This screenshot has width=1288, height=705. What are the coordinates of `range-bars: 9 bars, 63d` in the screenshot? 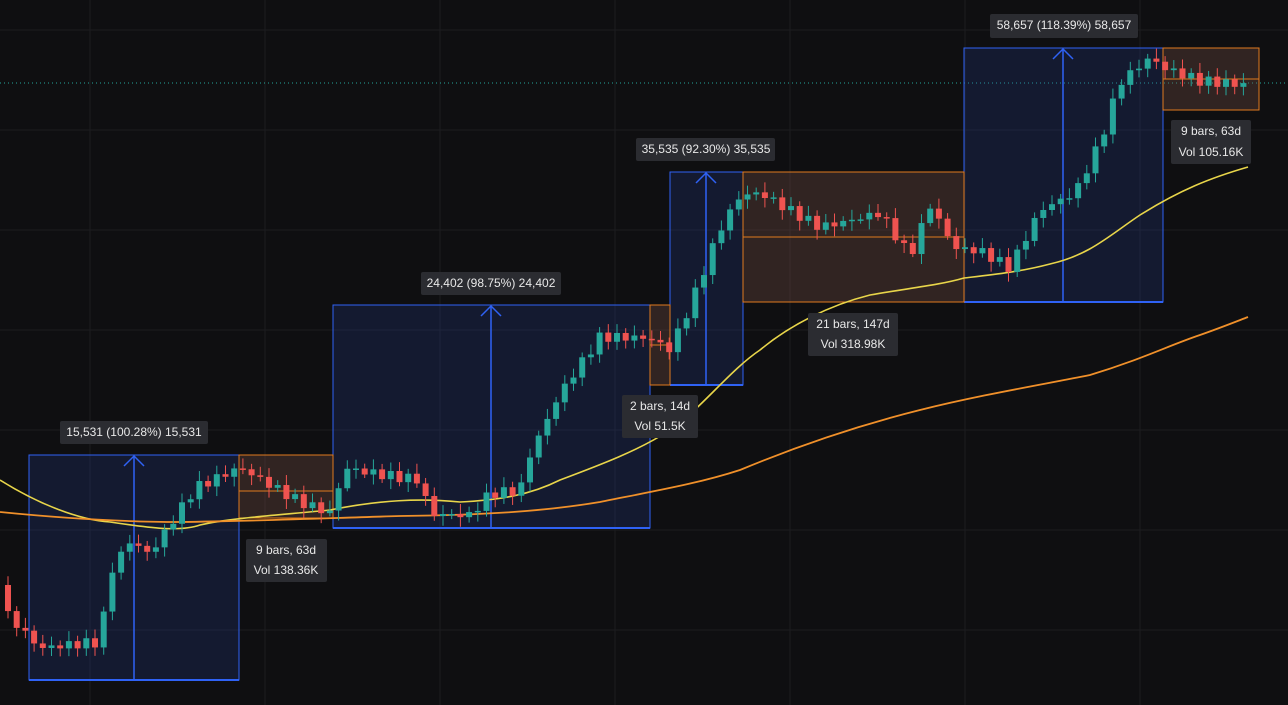 It's located at (1211, 131).